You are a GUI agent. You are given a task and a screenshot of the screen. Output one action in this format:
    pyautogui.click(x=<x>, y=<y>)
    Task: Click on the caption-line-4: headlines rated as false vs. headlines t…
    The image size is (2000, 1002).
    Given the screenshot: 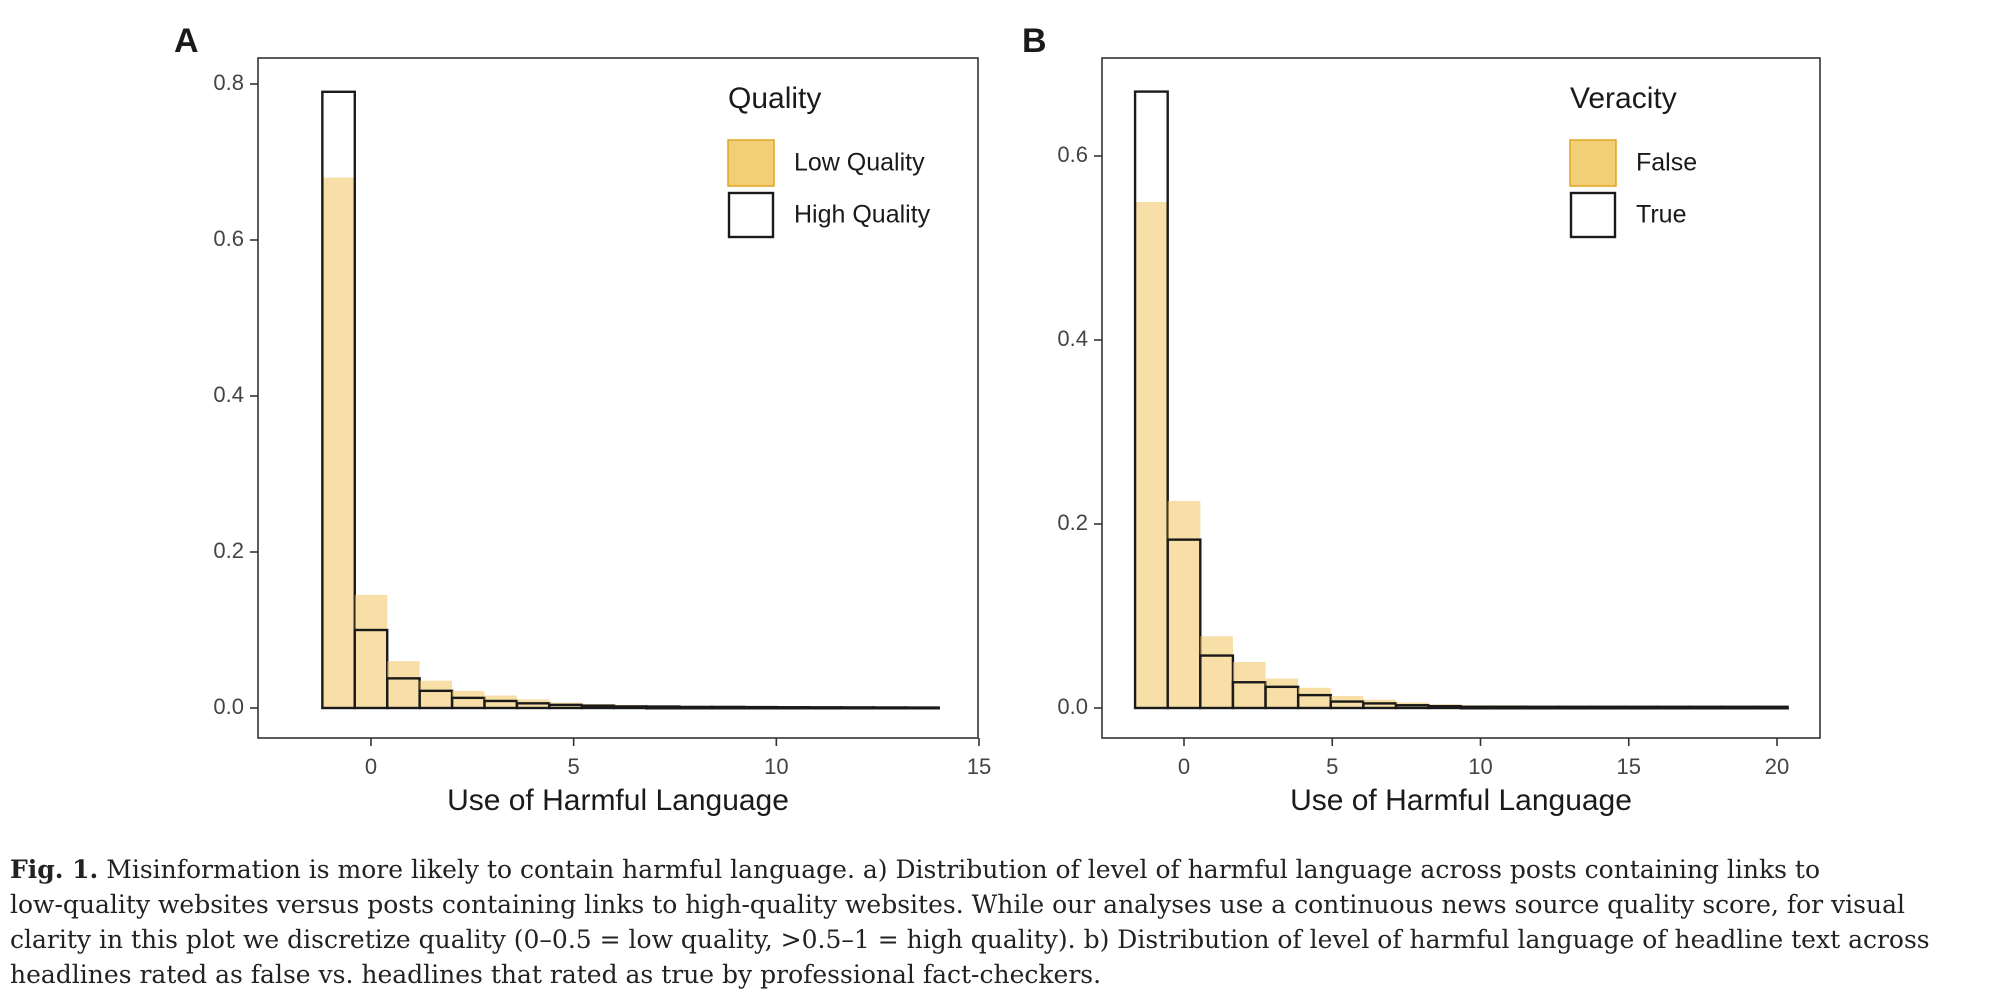 What is the action you would take?
    pyautogui.click(x=556, y=974)
    